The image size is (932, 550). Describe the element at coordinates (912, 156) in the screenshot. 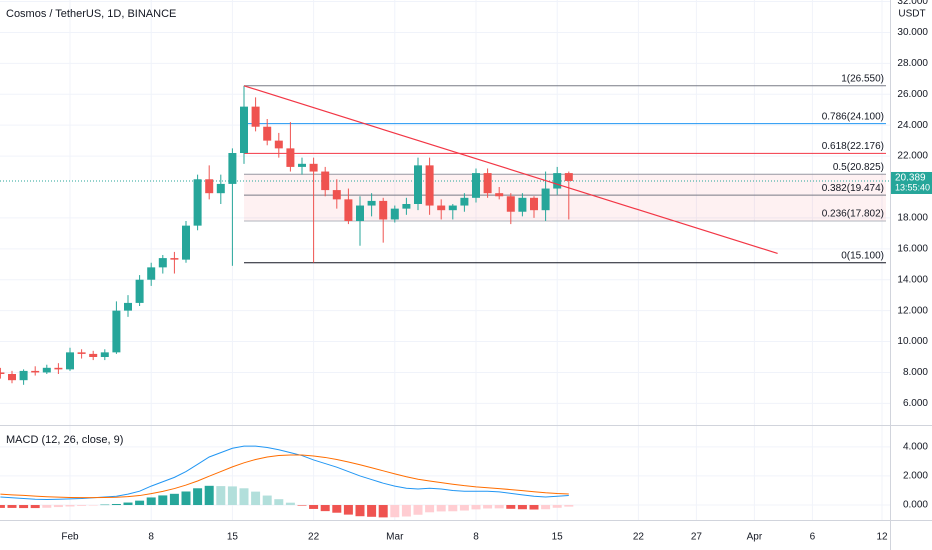

I see `y-tick-label: 22.000` at that location.